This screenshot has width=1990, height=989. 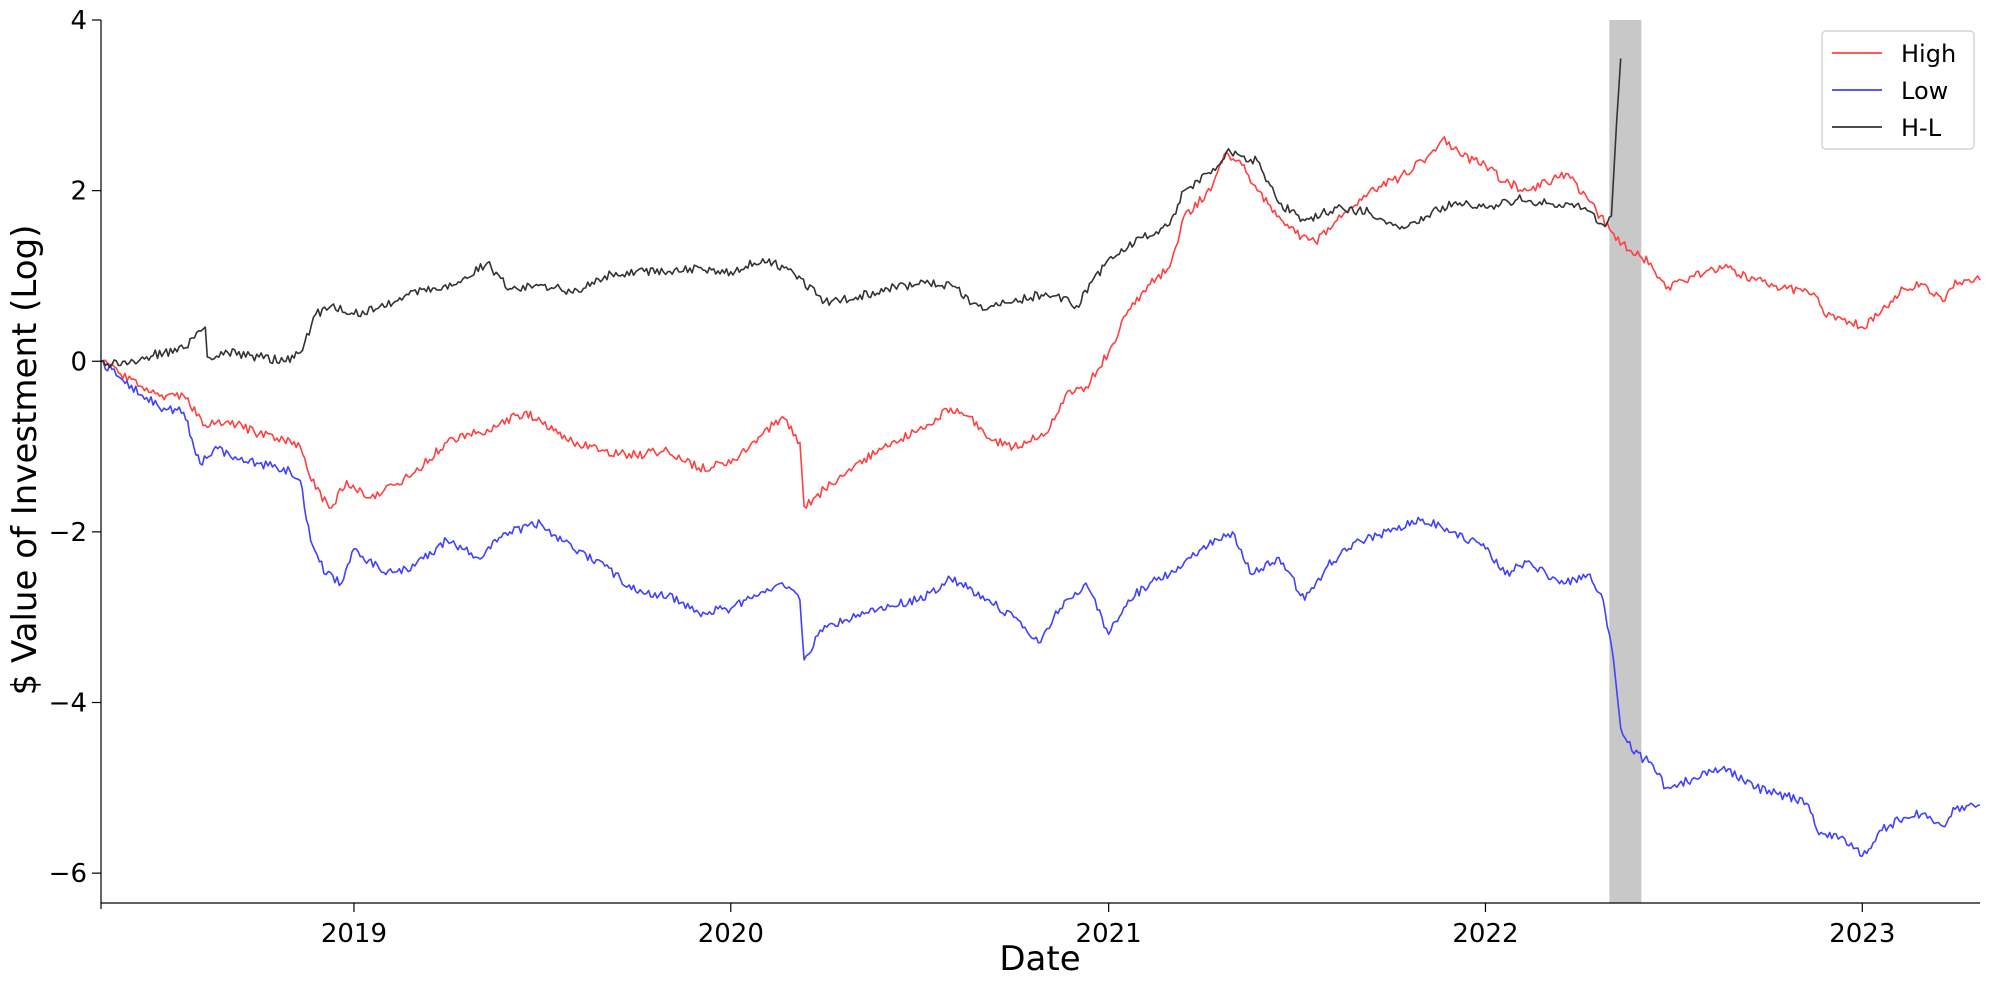 I want to click on y-tick-label: −6, so click(x=68, y=874).